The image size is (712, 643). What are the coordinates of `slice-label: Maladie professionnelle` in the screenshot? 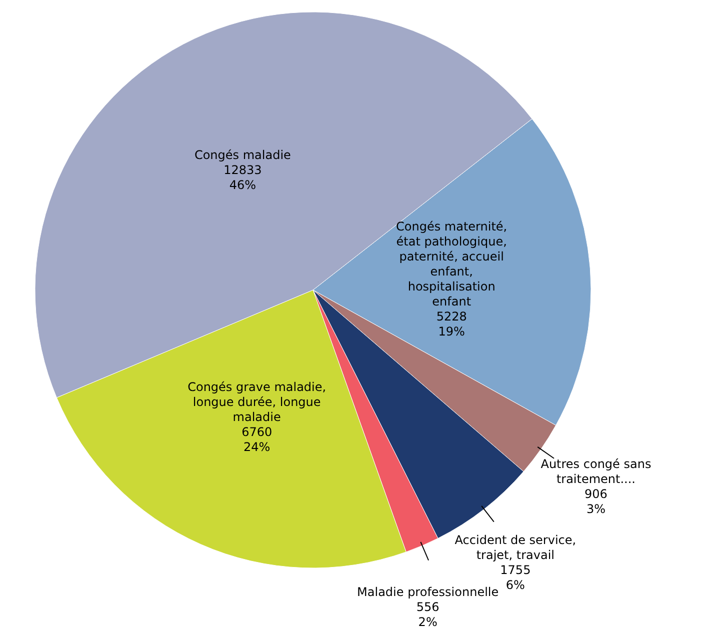 It's located at (428, 591).